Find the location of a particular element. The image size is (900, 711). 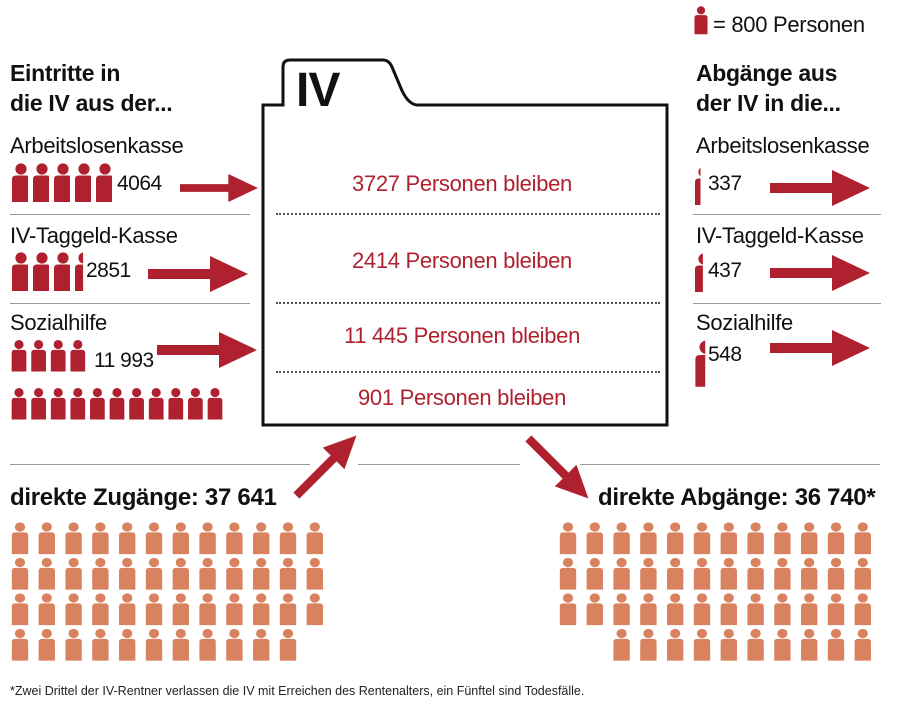

stay-direct: 901 Personen bleiben is located at coordinates (462, 397).